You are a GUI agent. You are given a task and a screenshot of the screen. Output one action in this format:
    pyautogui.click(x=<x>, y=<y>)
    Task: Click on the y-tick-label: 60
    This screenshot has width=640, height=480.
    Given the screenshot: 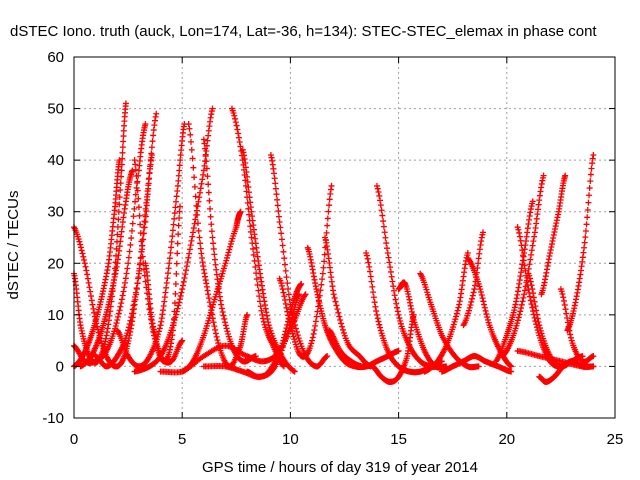 What is the action you would take?
    pyautogui.click(x=55, y=57)
    